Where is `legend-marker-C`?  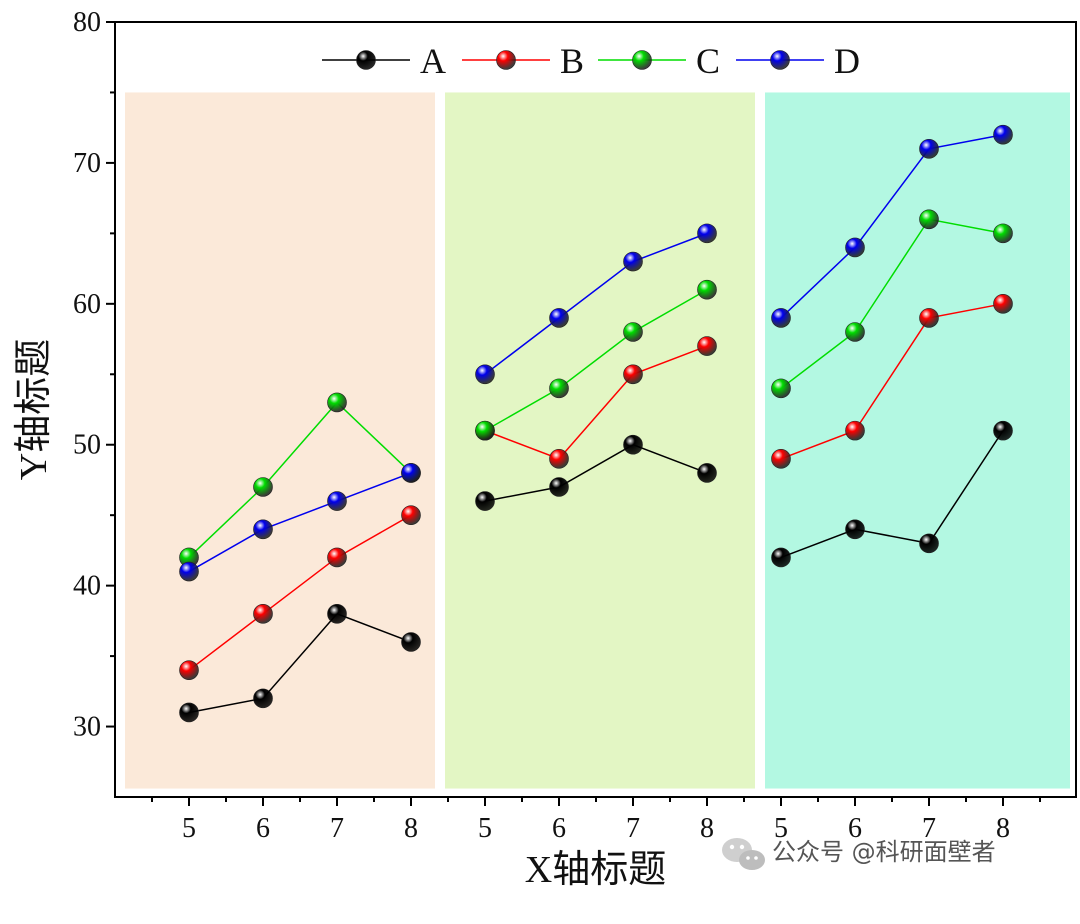 legend-marker-C is located at coordinates (642, 60).